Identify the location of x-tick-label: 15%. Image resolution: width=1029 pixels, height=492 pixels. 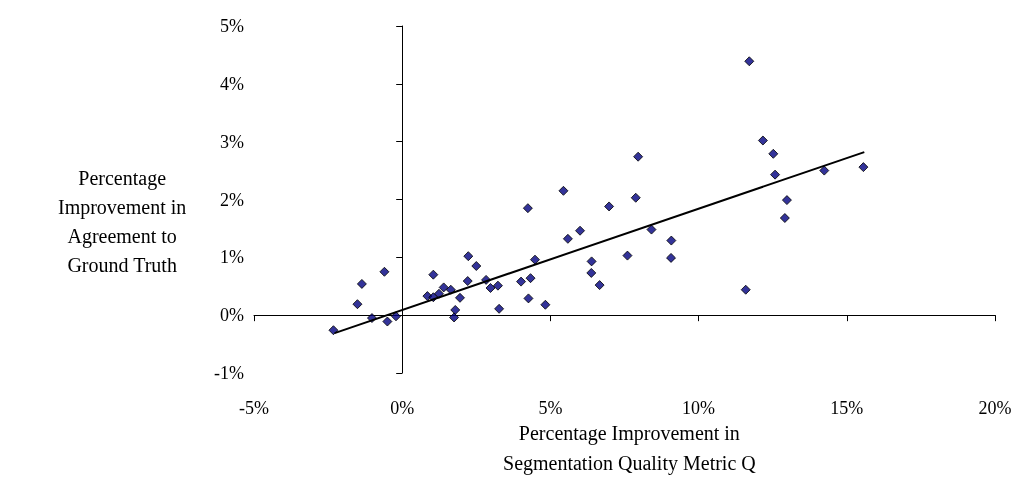
(847, 408).